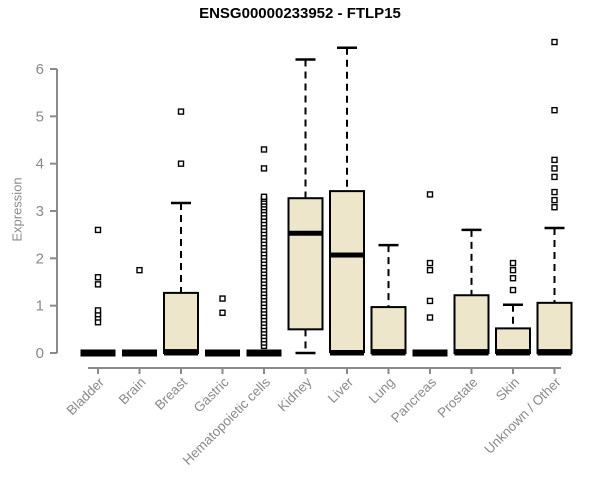 The width and height of the screenshot is (600, 500). Describe the element at coordinates (513, 307) in the screenshot. I see `box-skin` at that location.